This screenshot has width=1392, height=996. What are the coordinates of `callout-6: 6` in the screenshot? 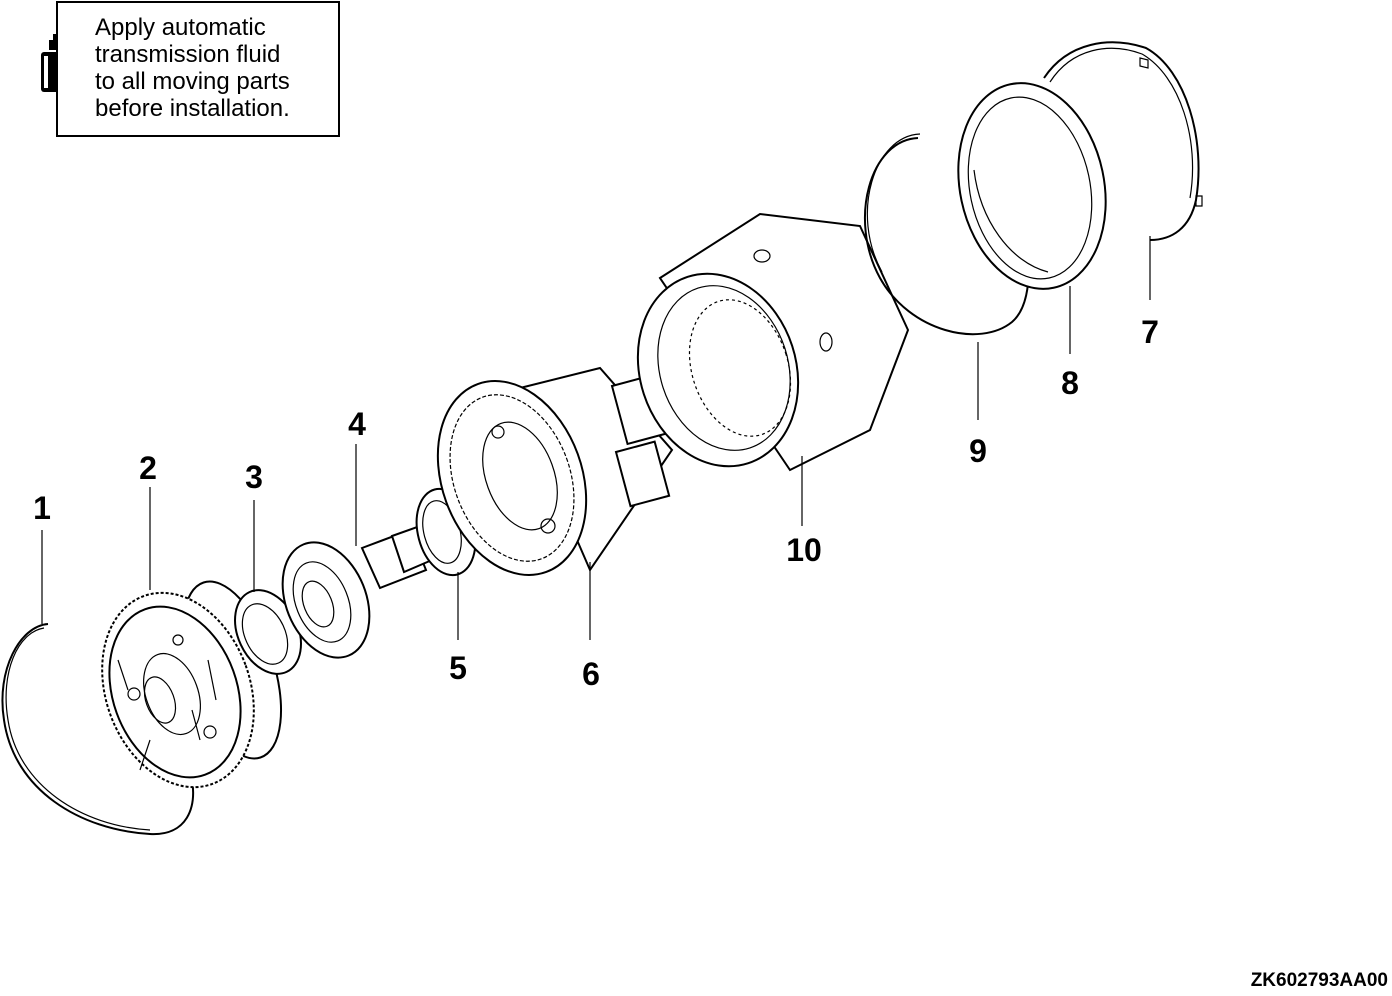 It's located at (591, 674).